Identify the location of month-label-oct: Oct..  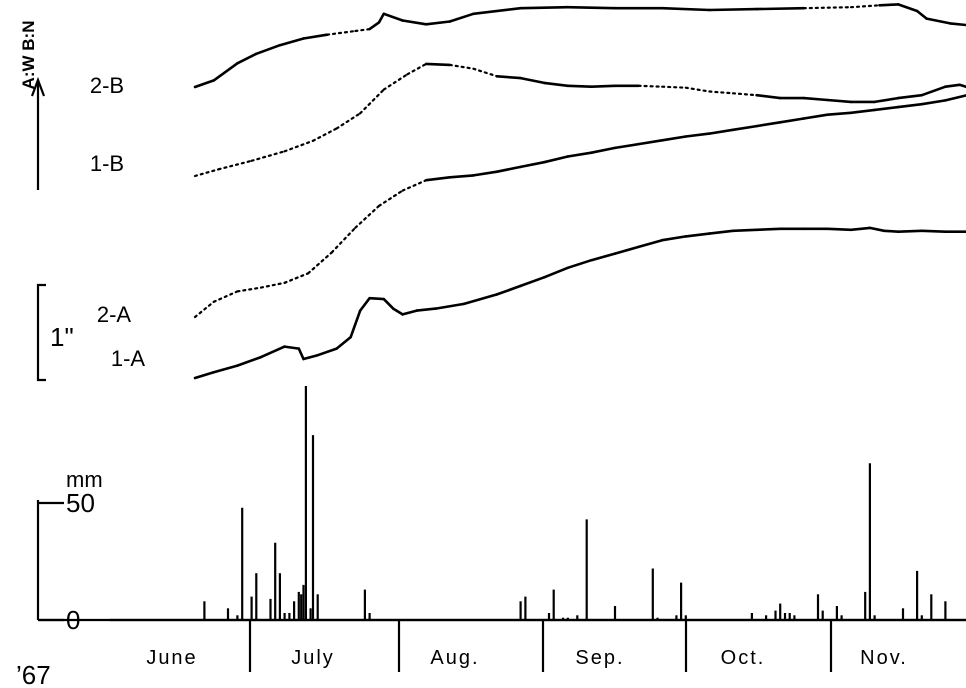
(743, 658).